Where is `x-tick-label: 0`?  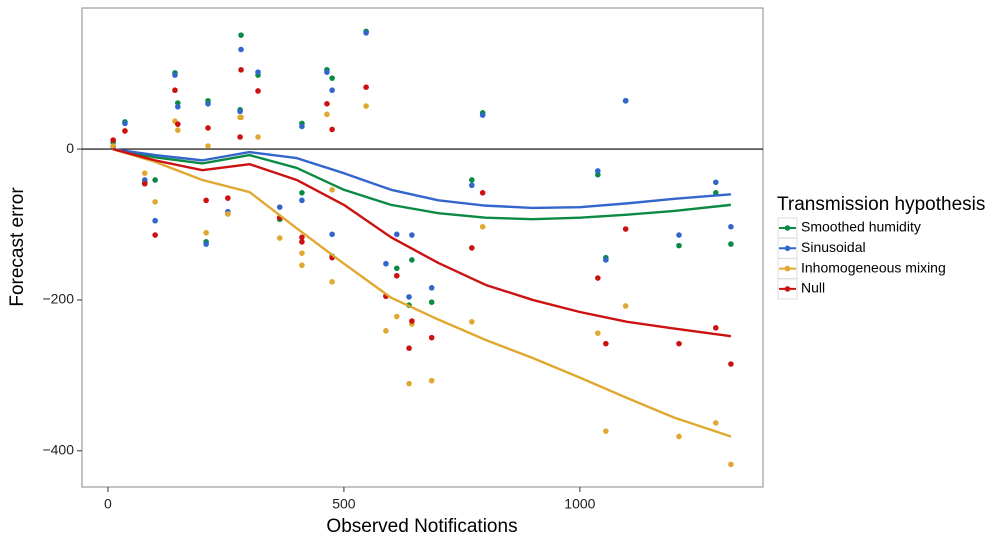
x-tick-label: 0 is located at coordinates (108, 504).